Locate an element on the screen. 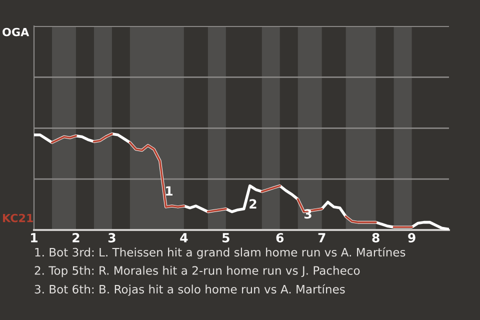 The height and width of the screenshot is (320, 480). x-tick-label: 1 is located at coordinates (34, 237).